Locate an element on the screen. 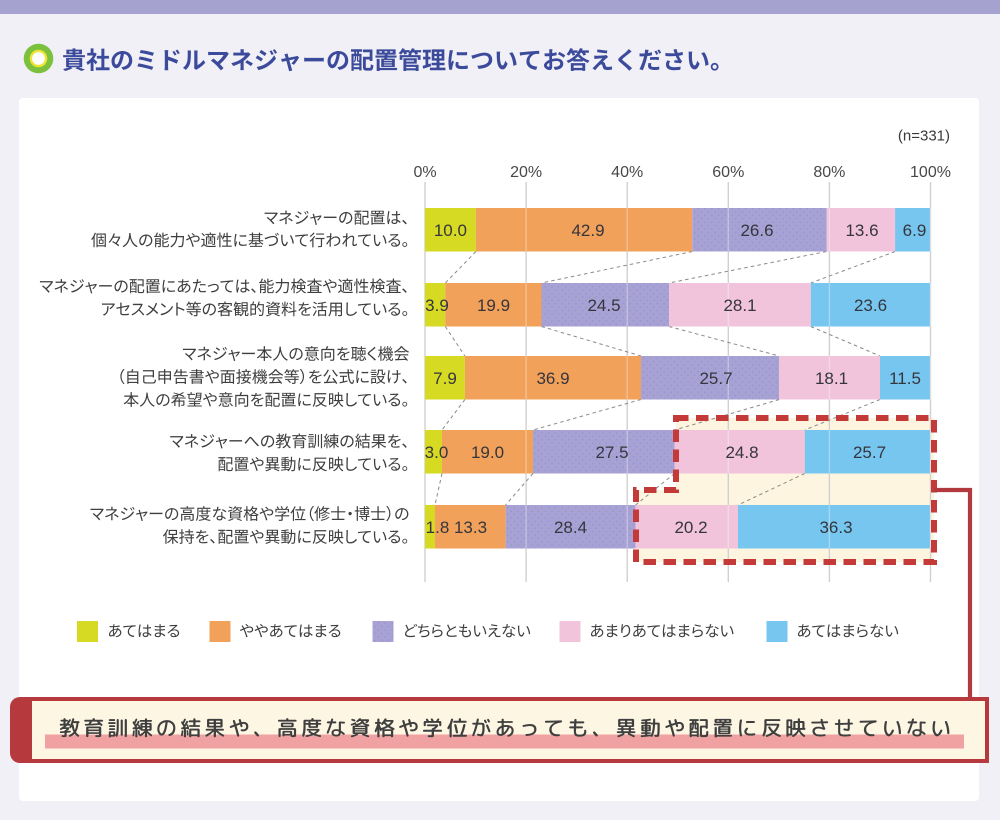 The width and height of the screenshot is (1000, 820). svg-text: 80% is located at coordinates (829, 172).